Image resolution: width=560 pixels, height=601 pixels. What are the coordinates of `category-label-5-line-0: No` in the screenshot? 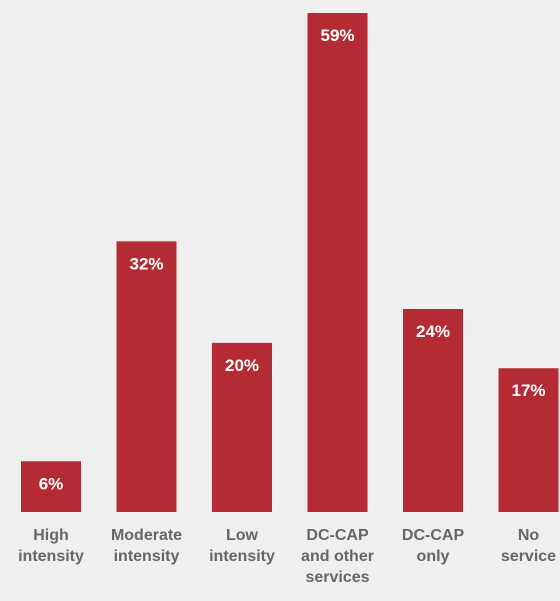 It's located at (529, 535).